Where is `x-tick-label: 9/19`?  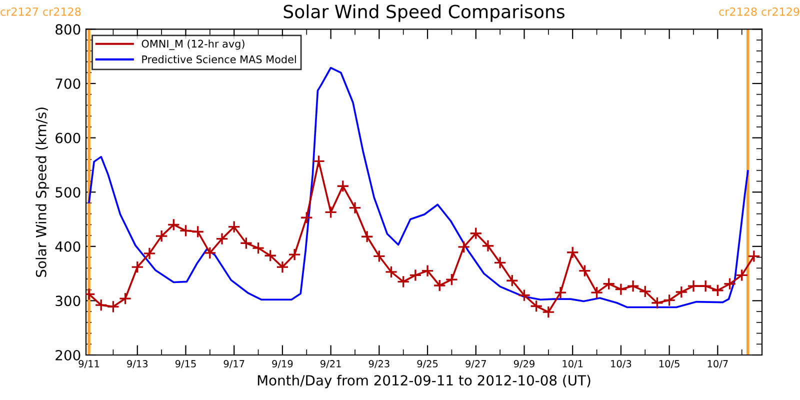 x-tick-label: 9/19 is located at coordinates (282, 364).